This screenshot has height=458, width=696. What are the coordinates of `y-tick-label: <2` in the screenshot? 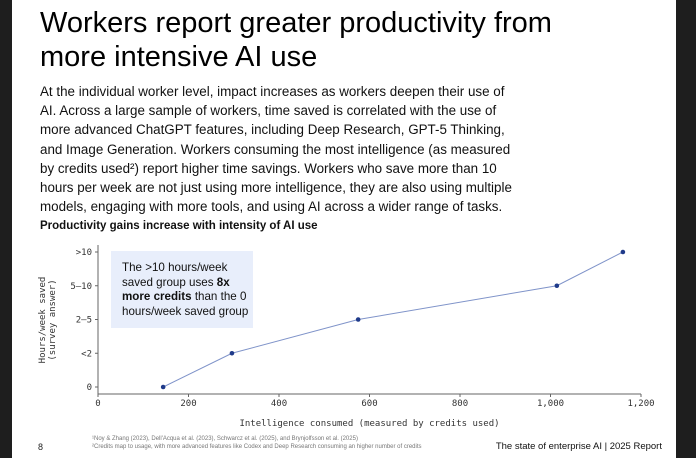 It's located at (86, 354).